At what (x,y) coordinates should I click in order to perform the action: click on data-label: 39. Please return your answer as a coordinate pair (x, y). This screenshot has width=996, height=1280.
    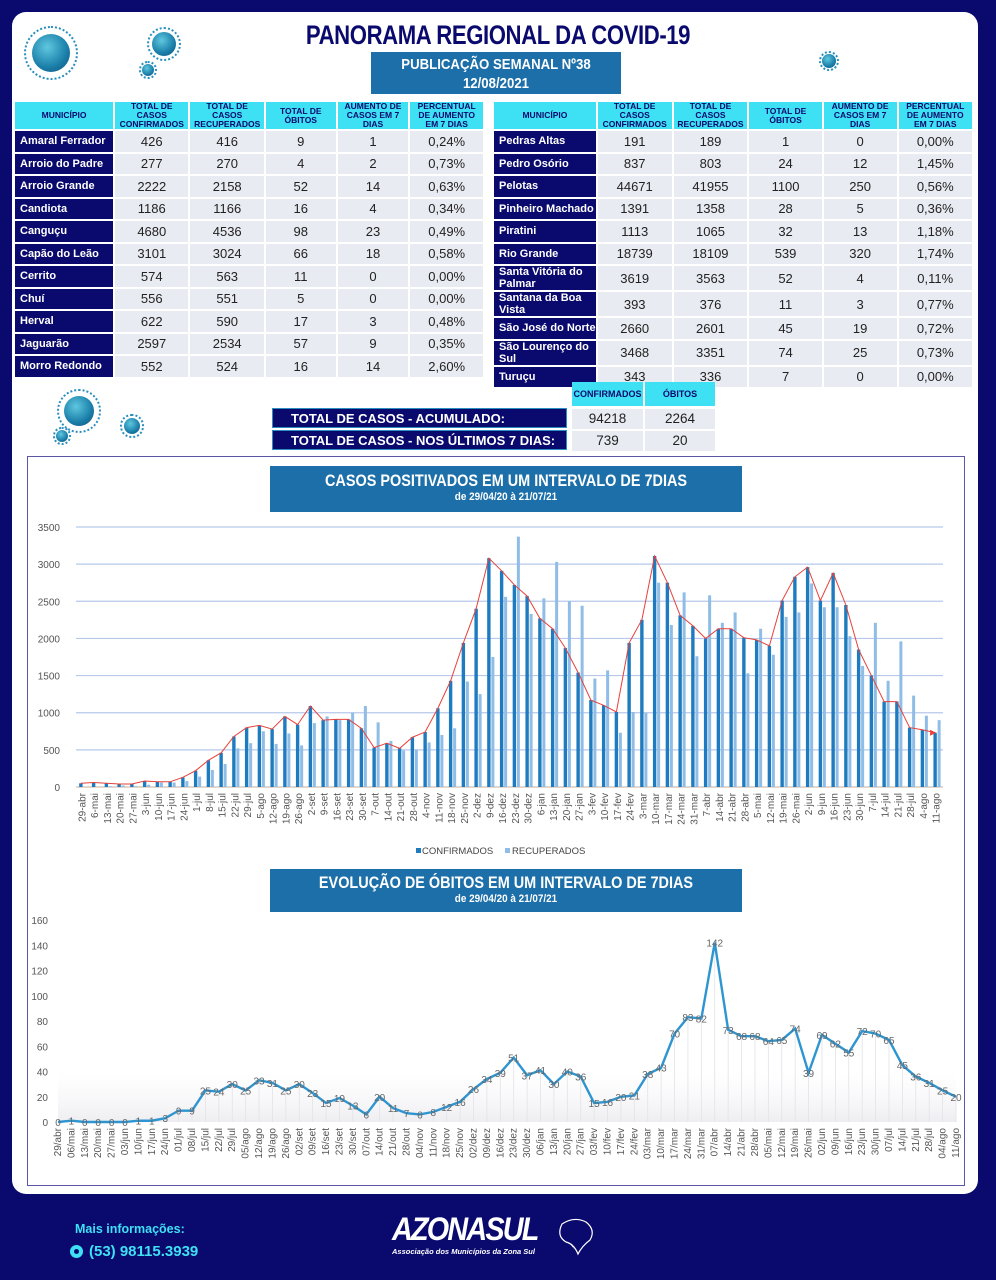
    Looking at the image, I should click on (501, 1074).